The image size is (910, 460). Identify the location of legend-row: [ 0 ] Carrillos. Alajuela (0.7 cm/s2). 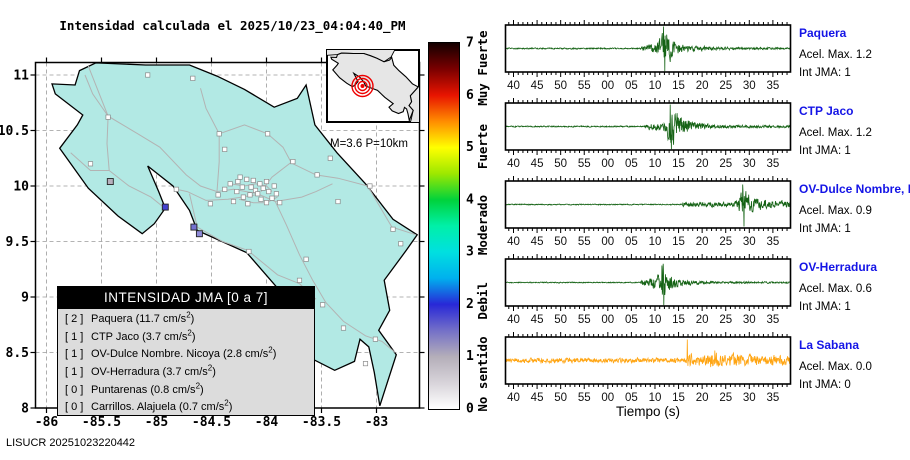
(149, 406).